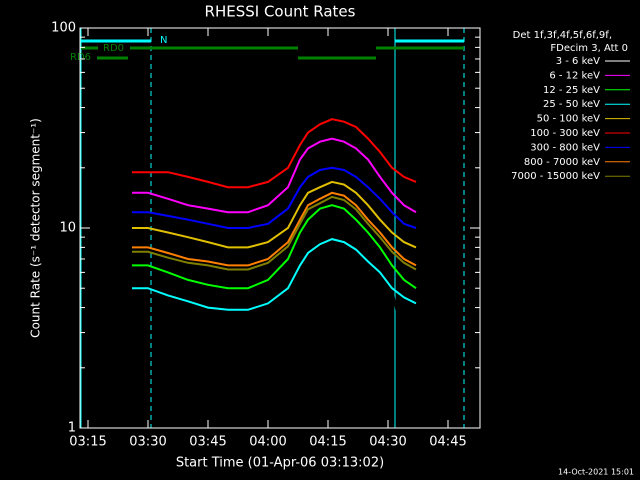 The image size is (640, 480). I want to click on x-tick-label: 04:15, so click(327, 442).